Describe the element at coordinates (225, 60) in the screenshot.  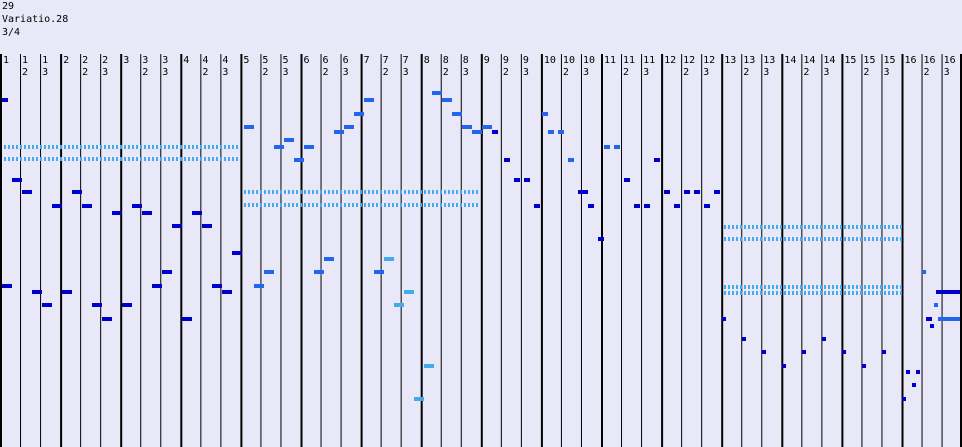
I see `measure-number: 4` at that location.